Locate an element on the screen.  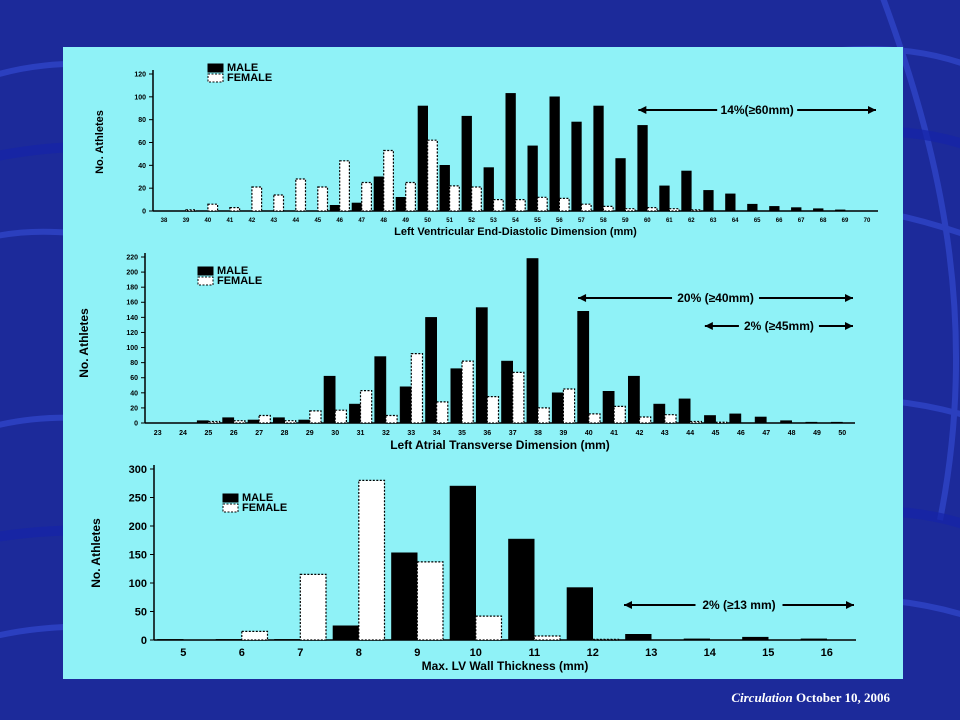
annotation-label: 14%(≥60mm) is located at coordinates (757, 110).